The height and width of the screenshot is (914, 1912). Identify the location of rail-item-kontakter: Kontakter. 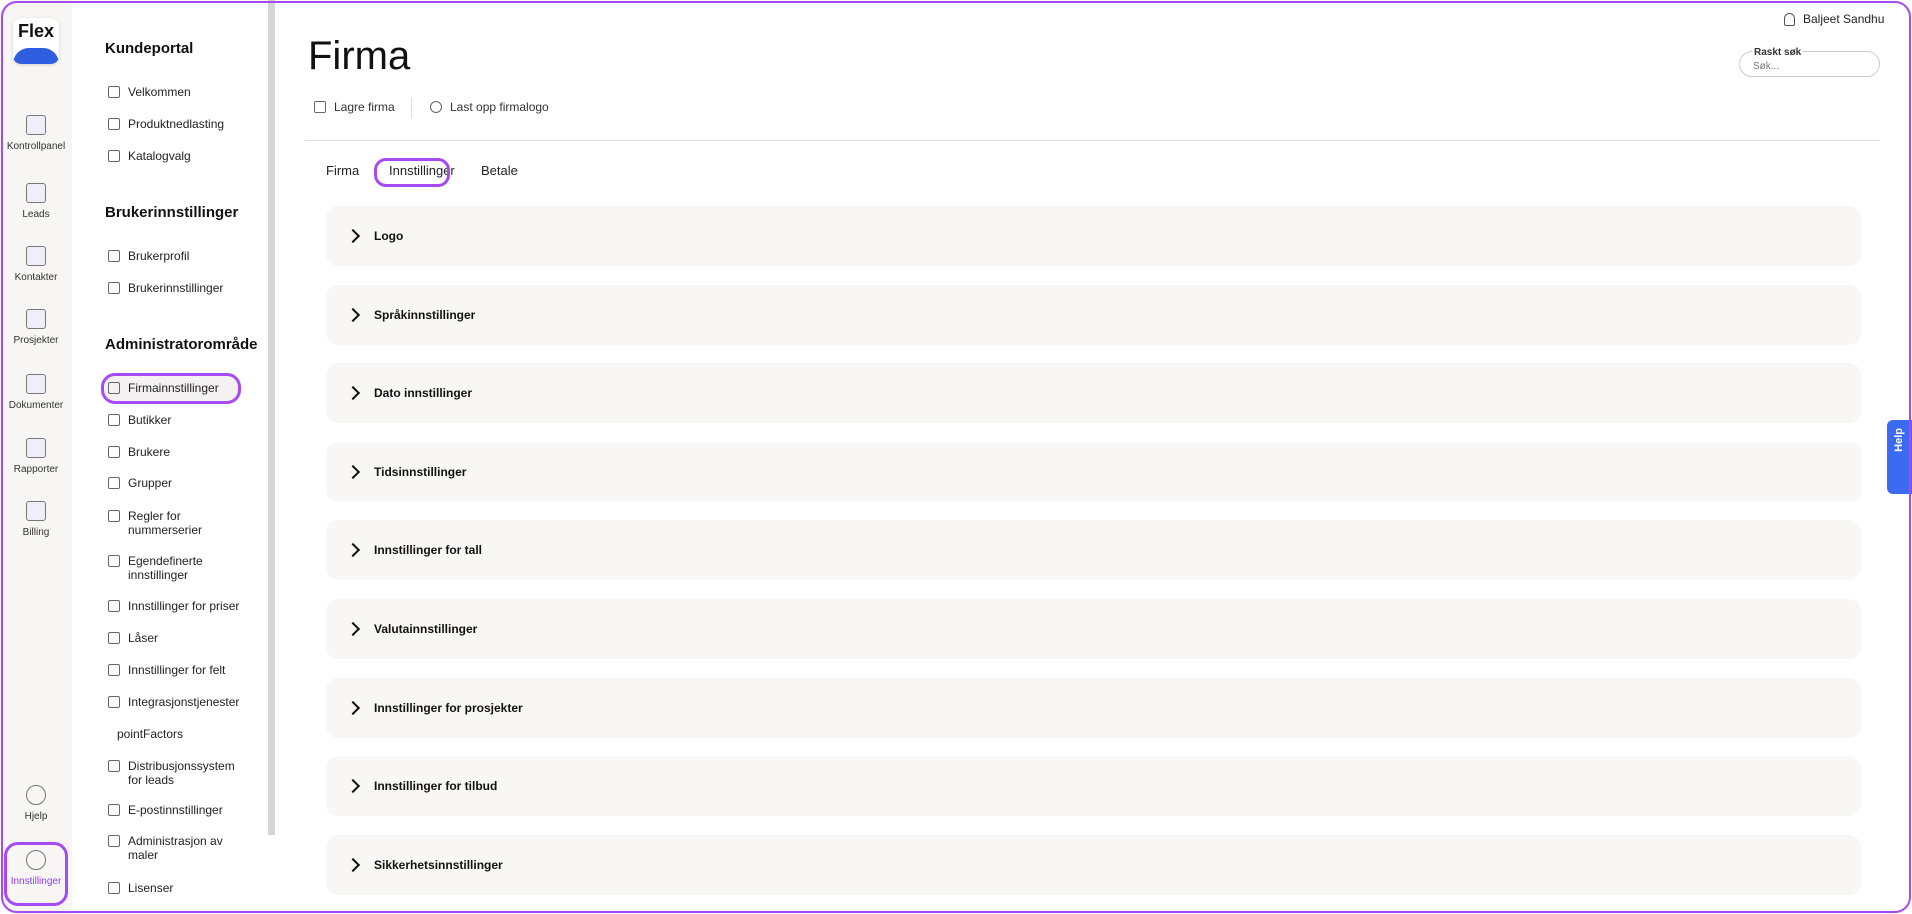
(36, 264).